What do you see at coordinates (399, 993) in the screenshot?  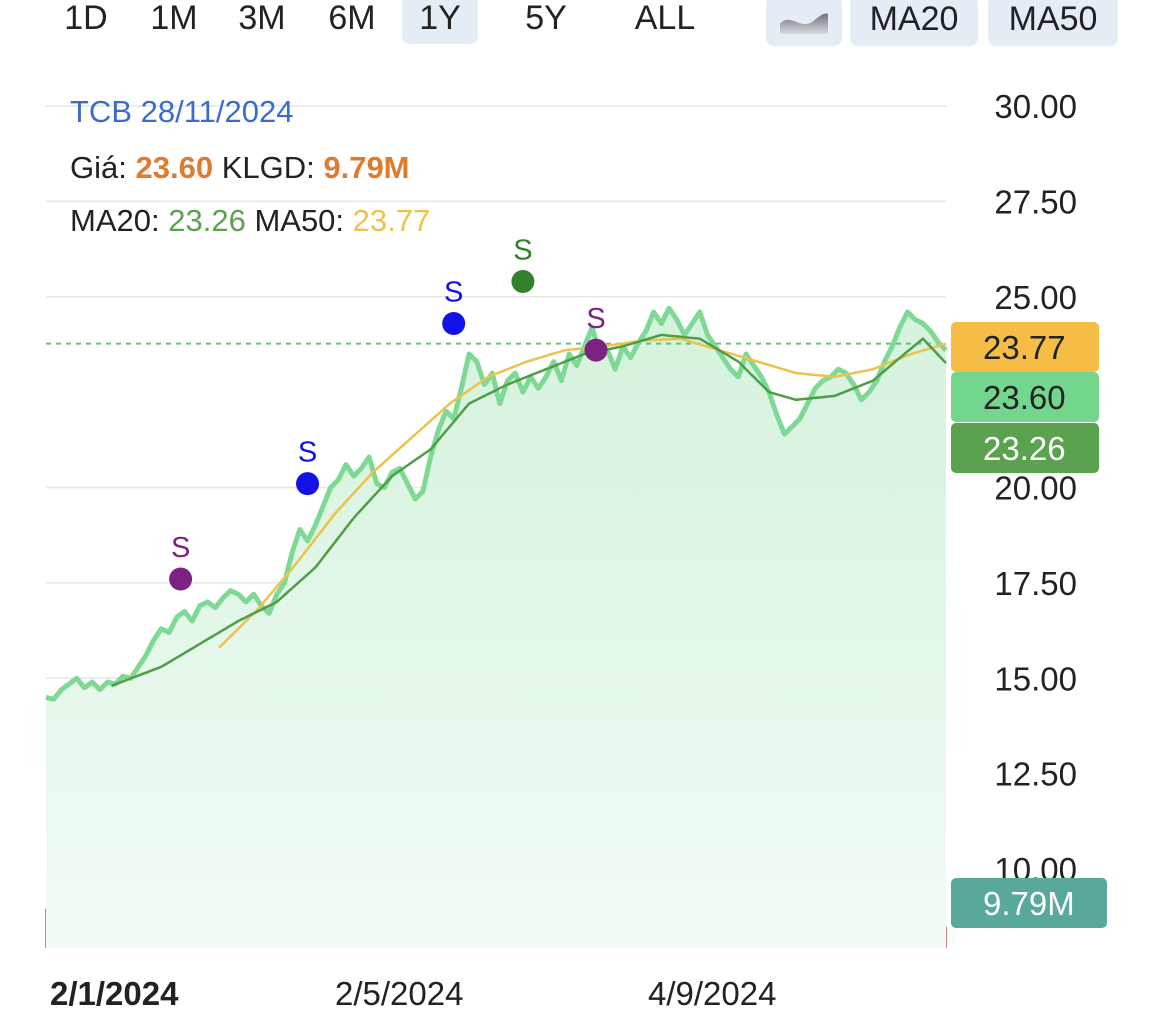 I see `x-tick-label: 2/5/2024` at bounding box center [399, 993].